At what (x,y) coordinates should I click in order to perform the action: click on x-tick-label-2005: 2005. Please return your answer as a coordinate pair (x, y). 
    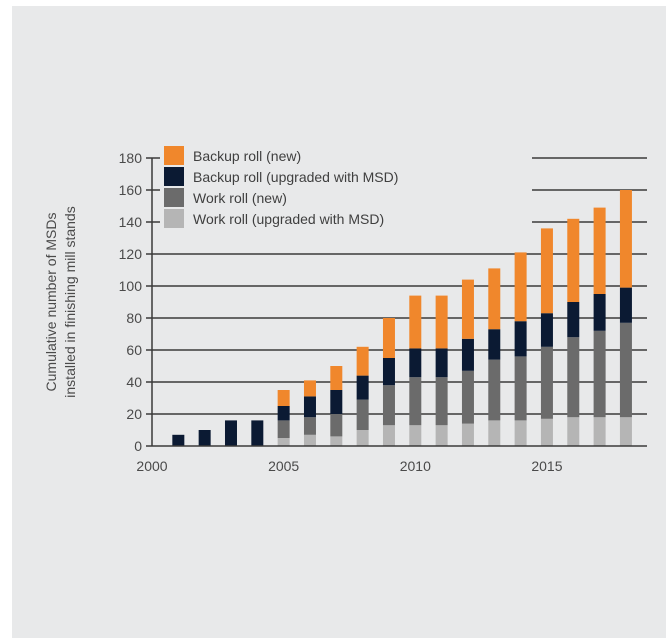
    Looking at the image, I should click on (283, 466).